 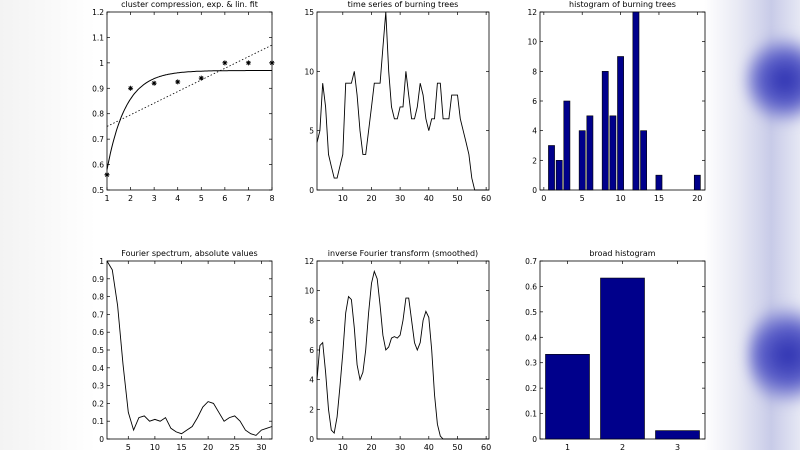 What do you see at coordinates (98, 386) in the screenshot?
I see `p4-ytick-label: 0.3` at bounding box center [98, 386].